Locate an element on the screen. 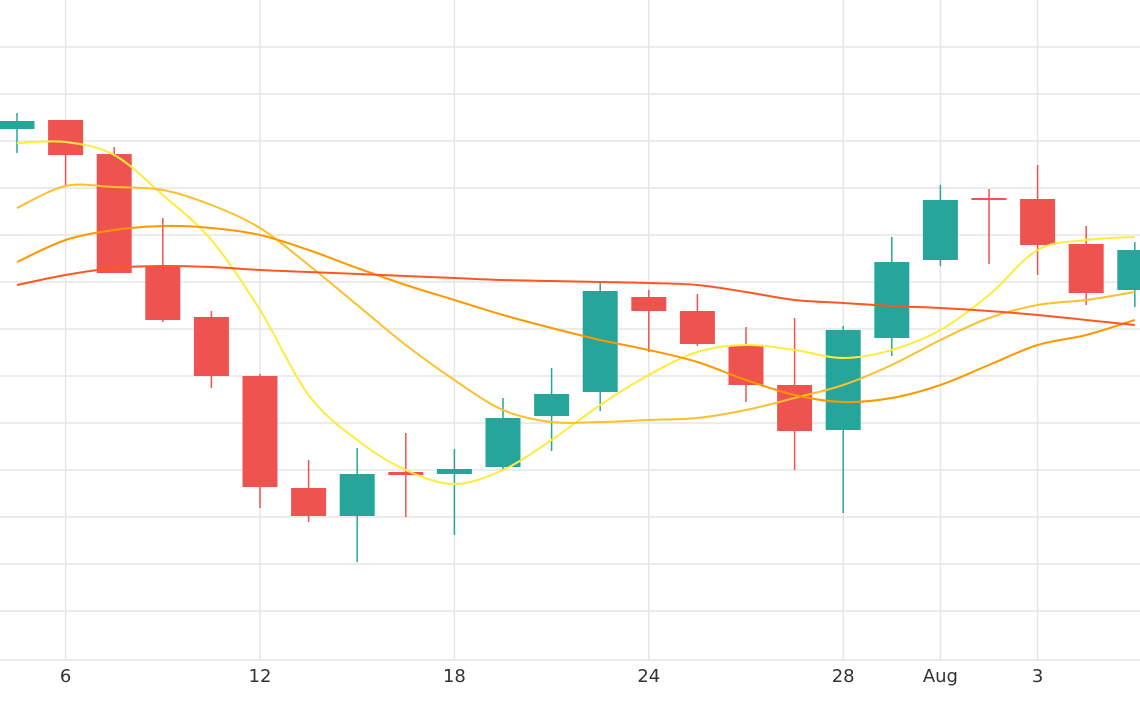  x-tick-label: Aug is located at coordinates (940, 676).